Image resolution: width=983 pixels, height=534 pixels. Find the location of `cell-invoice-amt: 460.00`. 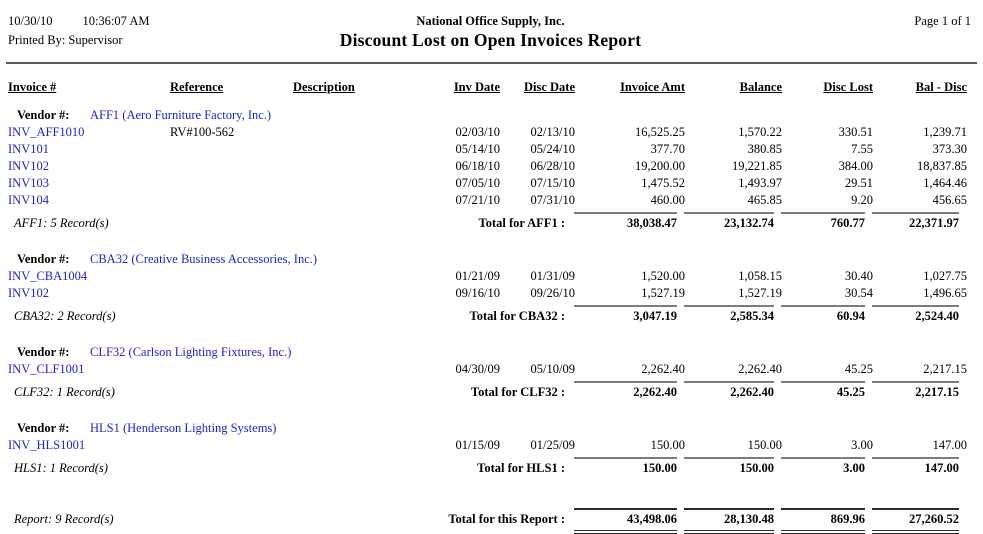

cell-invoice-amt: 460.00 is located at coordinates (667, 200).